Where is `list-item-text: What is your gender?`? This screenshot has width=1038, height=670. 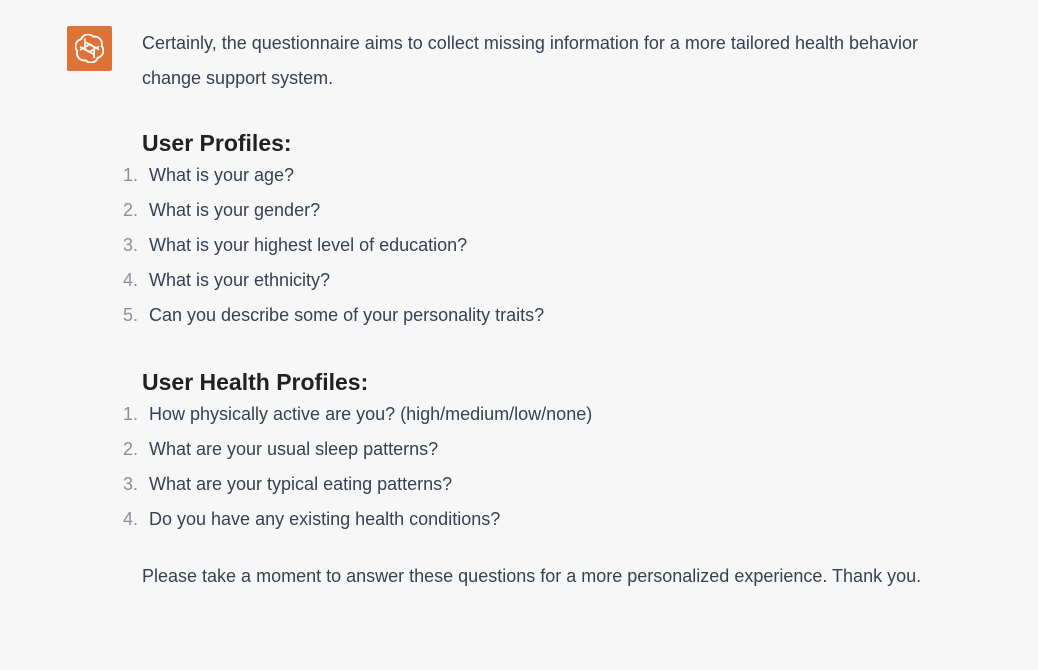 list-item-text: What is your gender? is located at coordinates (235, 210).